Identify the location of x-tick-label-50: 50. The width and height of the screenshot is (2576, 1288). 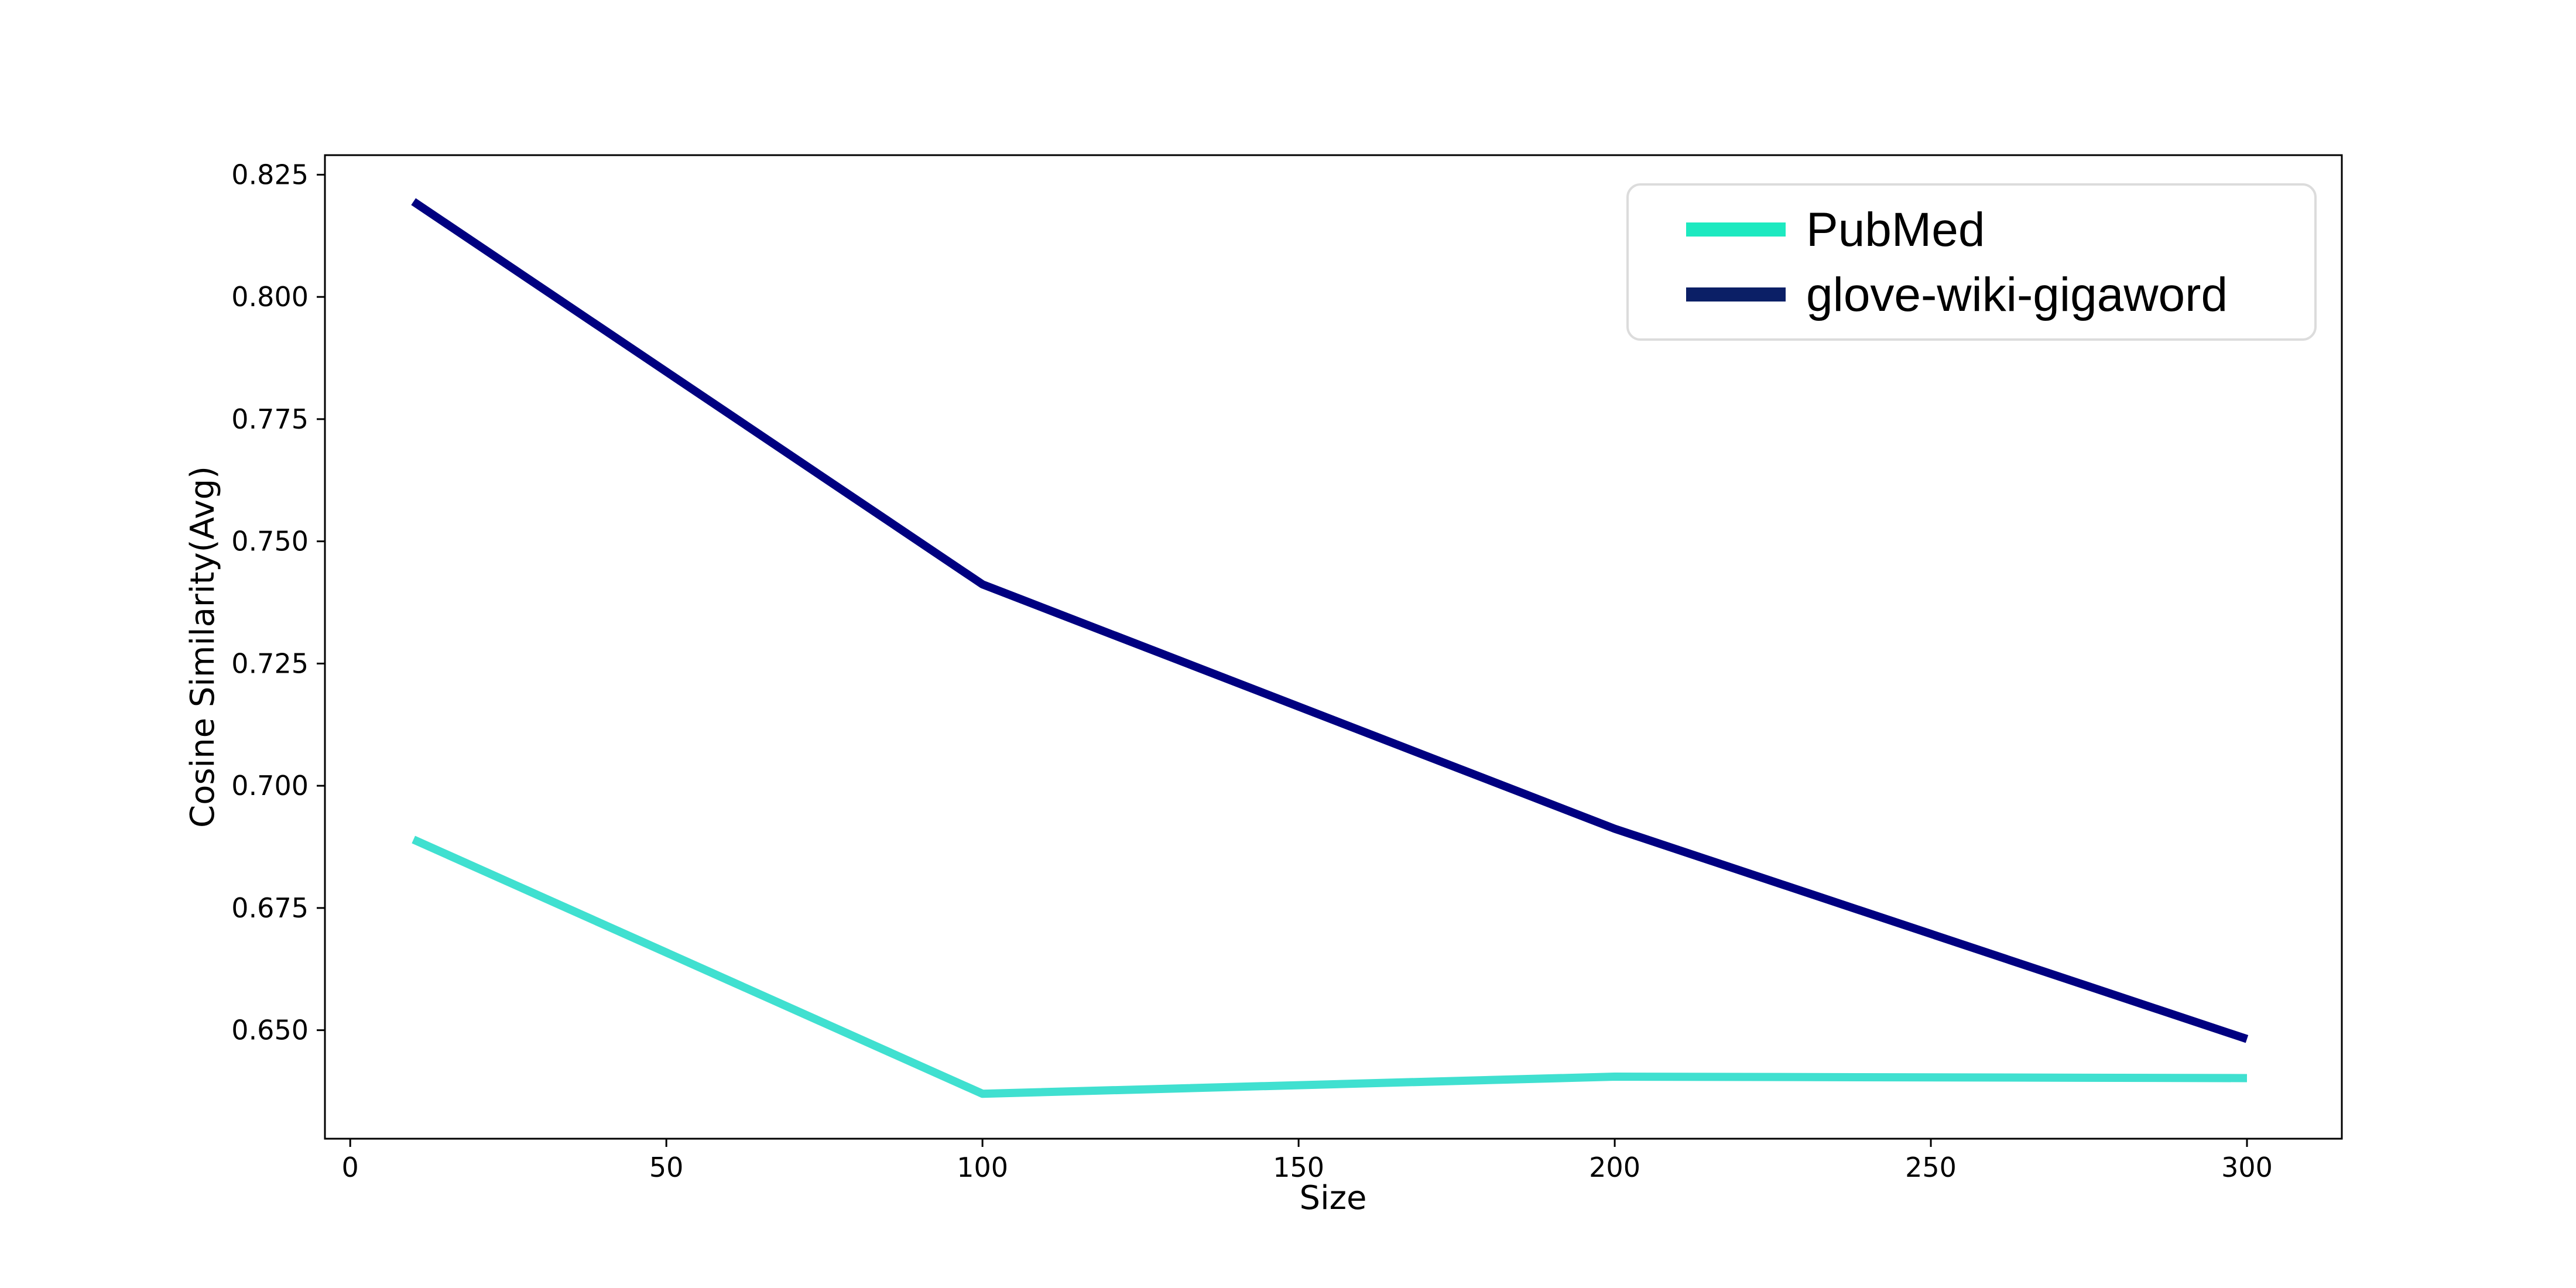
(666, 1167).